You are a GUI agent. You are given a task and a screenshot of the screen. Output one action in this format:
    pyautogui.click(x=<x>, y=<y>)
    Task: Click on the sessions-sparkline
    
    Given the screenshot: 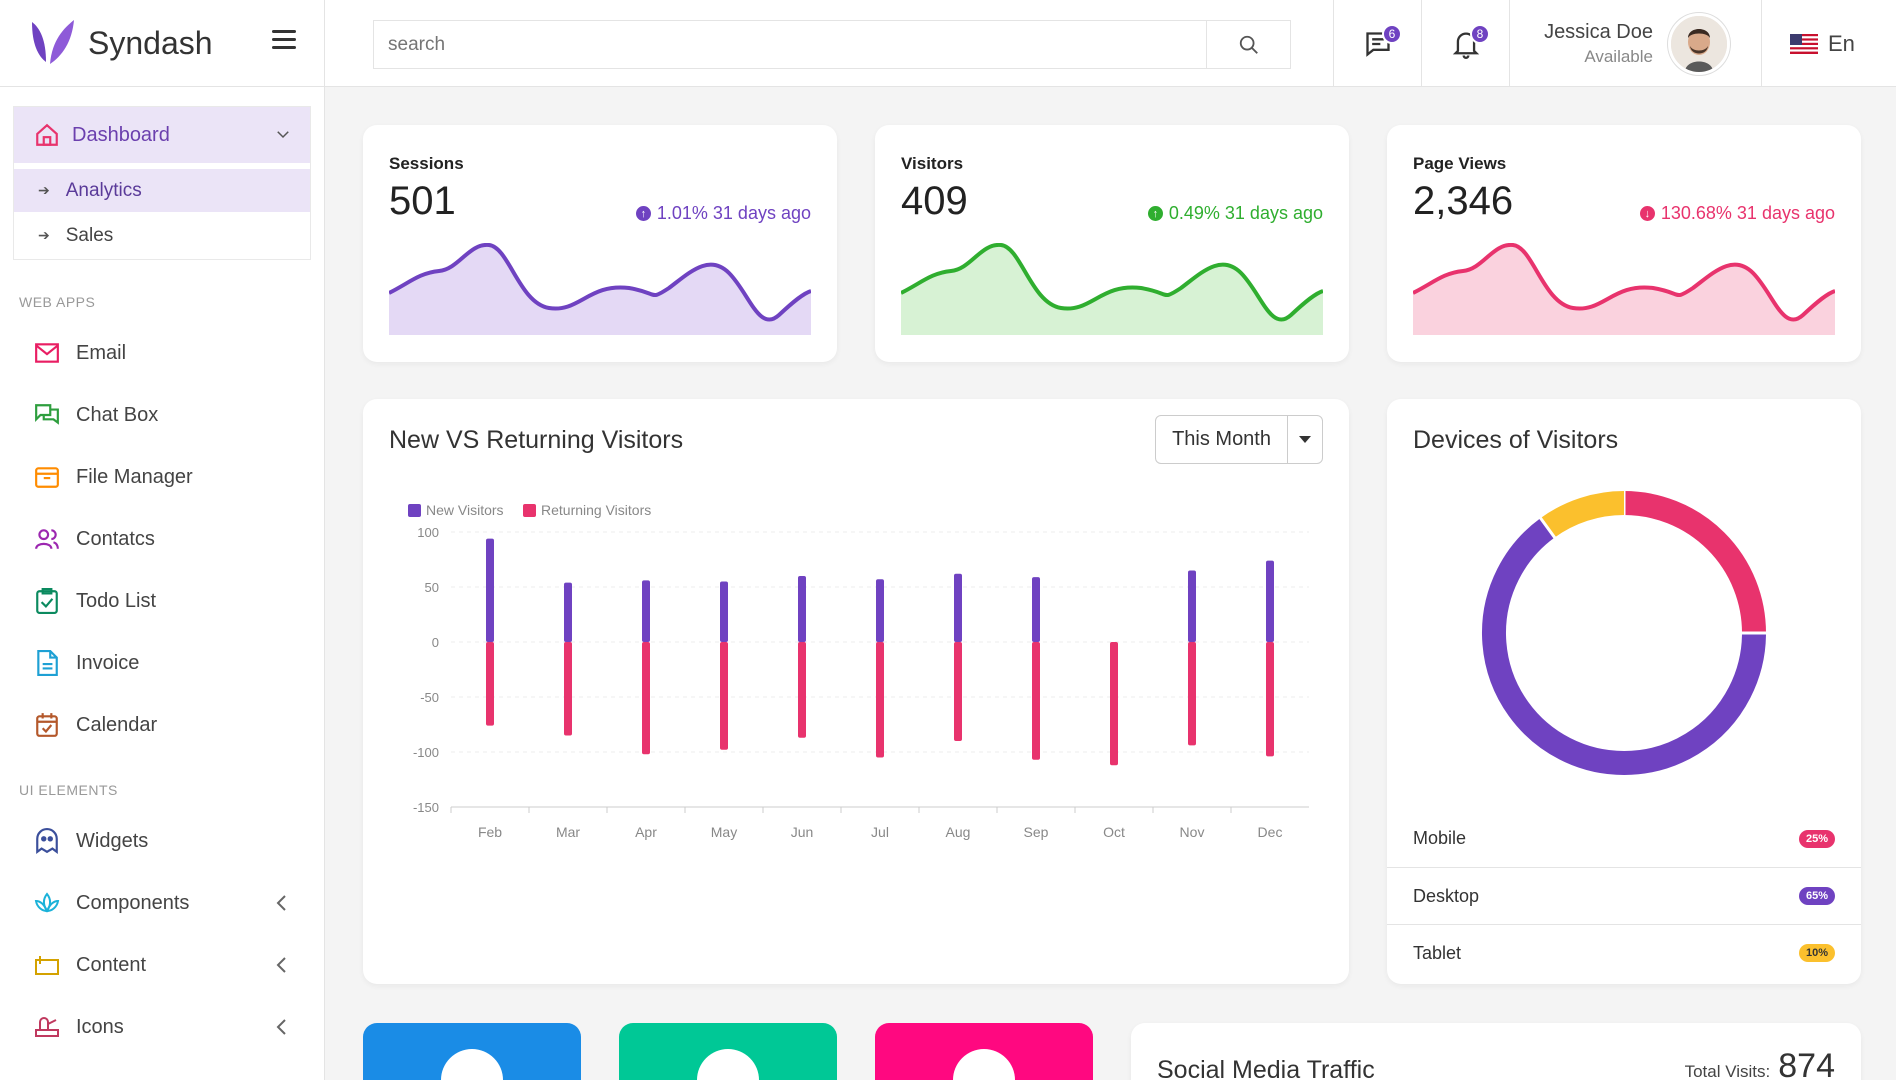 What is the action you would take?
    pyautogui.click(x=600, y=289)
    